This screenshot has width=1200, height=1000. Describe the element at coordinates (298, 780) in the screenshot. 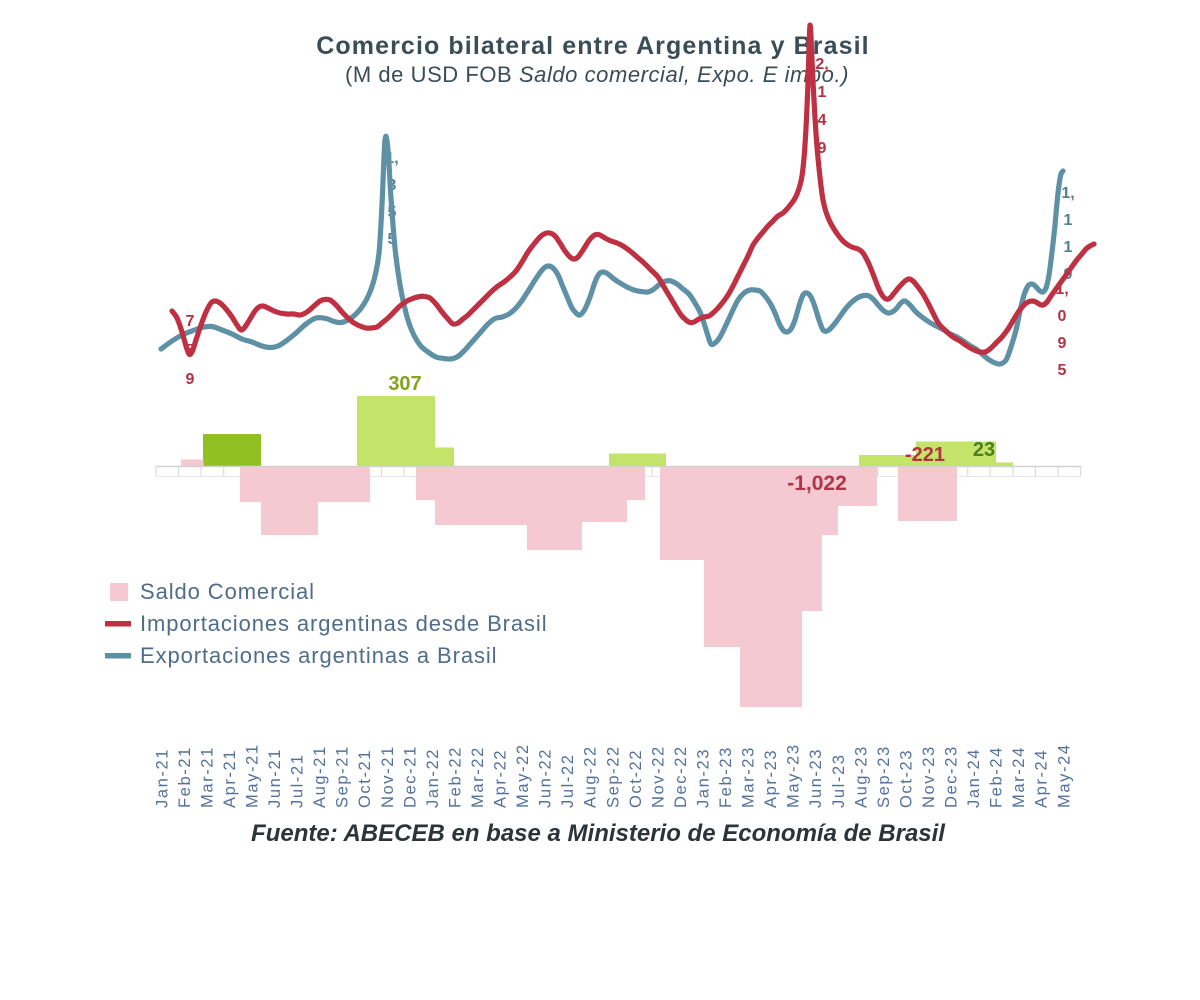

I see `svg-text: Jul-21` at that location.